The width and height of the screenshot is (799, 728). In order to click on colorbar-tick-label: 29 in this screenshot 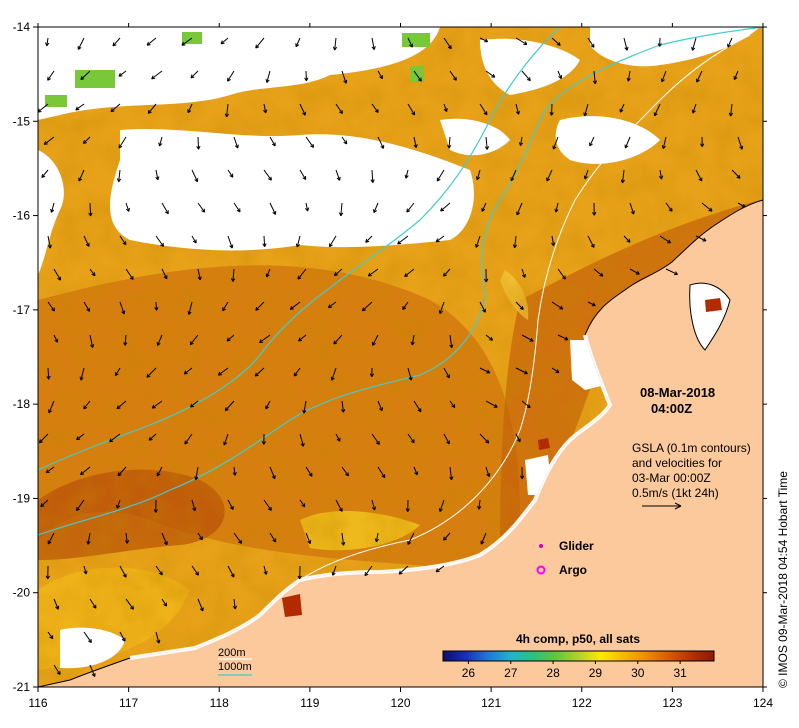, I will do `click(596, 673)`.